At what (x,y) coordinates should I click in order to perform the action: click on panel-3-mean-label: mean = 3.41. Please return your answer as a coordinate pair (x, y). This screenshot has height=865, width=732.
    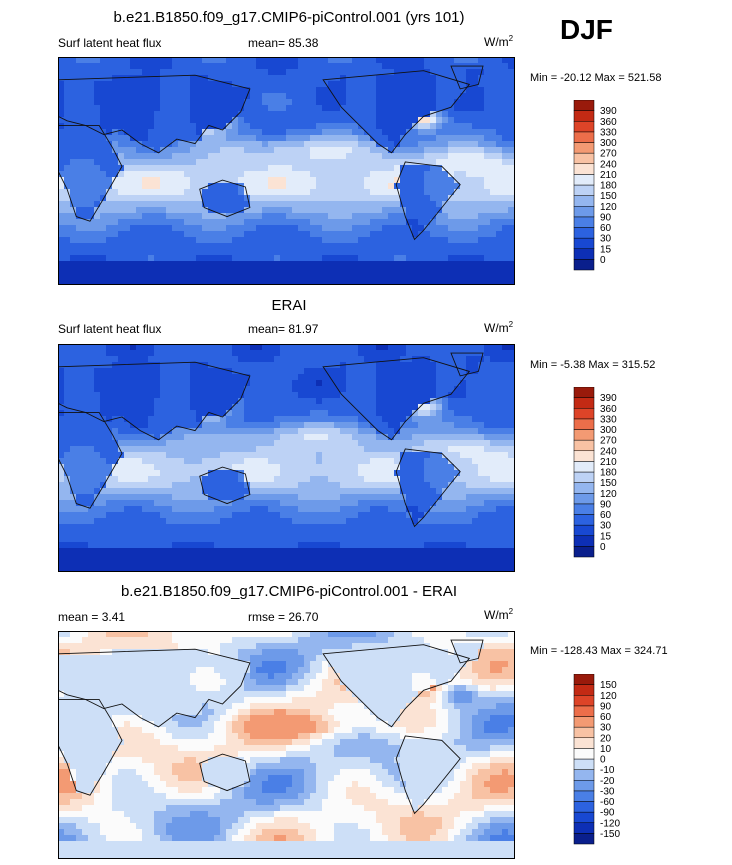
    Looking at the image, I should click on (92, 617).